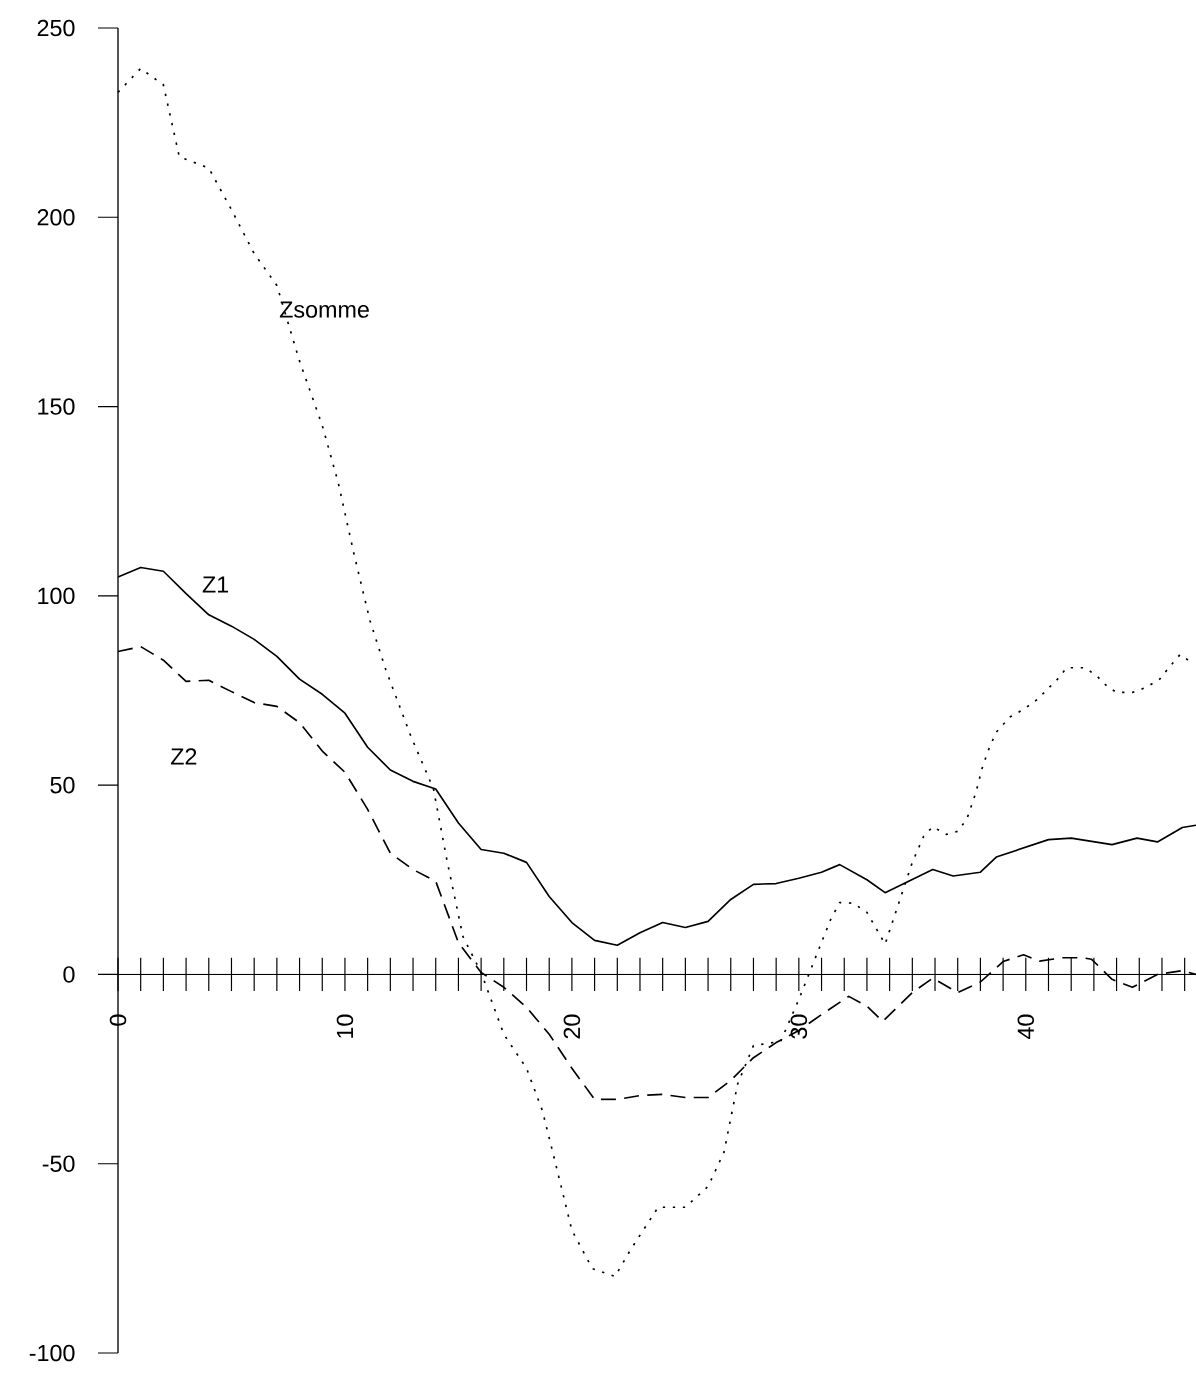 The height and width of the screenshot is (1373, 1196). What do you see at coordinates (572, 1026) in the screenshot?
I see `x-tick-label: 20` at bounding box center [572, 1026].